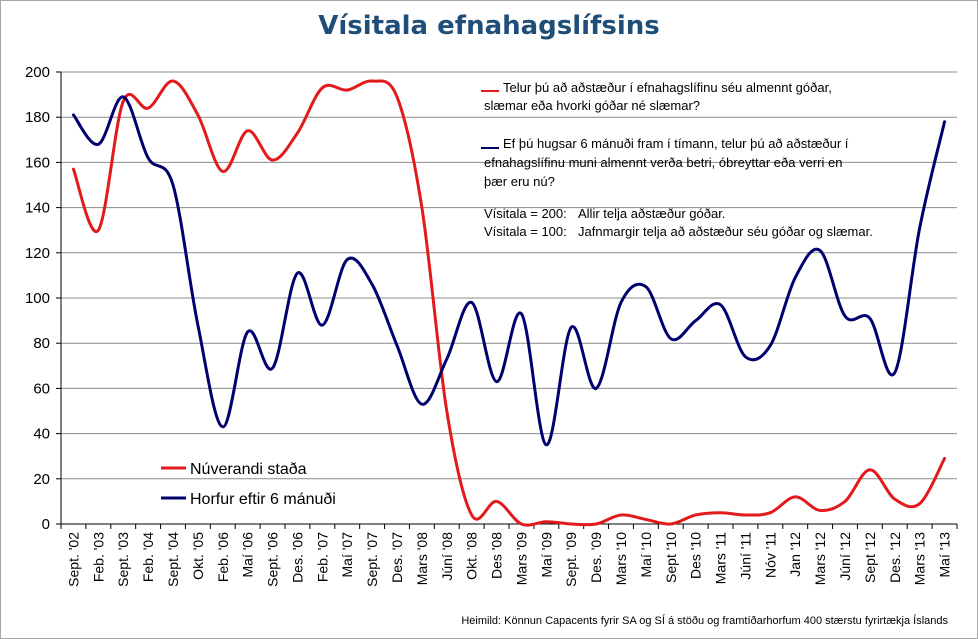  Describe the element at coordinates (37, 253) in the screenshot. I see `y-tick-label: 120` at that location.